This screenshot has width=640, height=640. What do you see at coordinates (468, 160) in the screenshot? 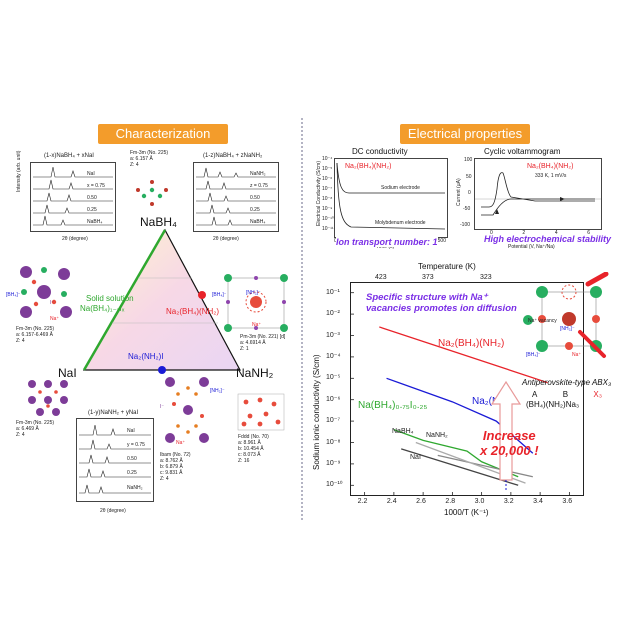
I see `cv-ytick-0: 100` at bounding box center [468, 160].